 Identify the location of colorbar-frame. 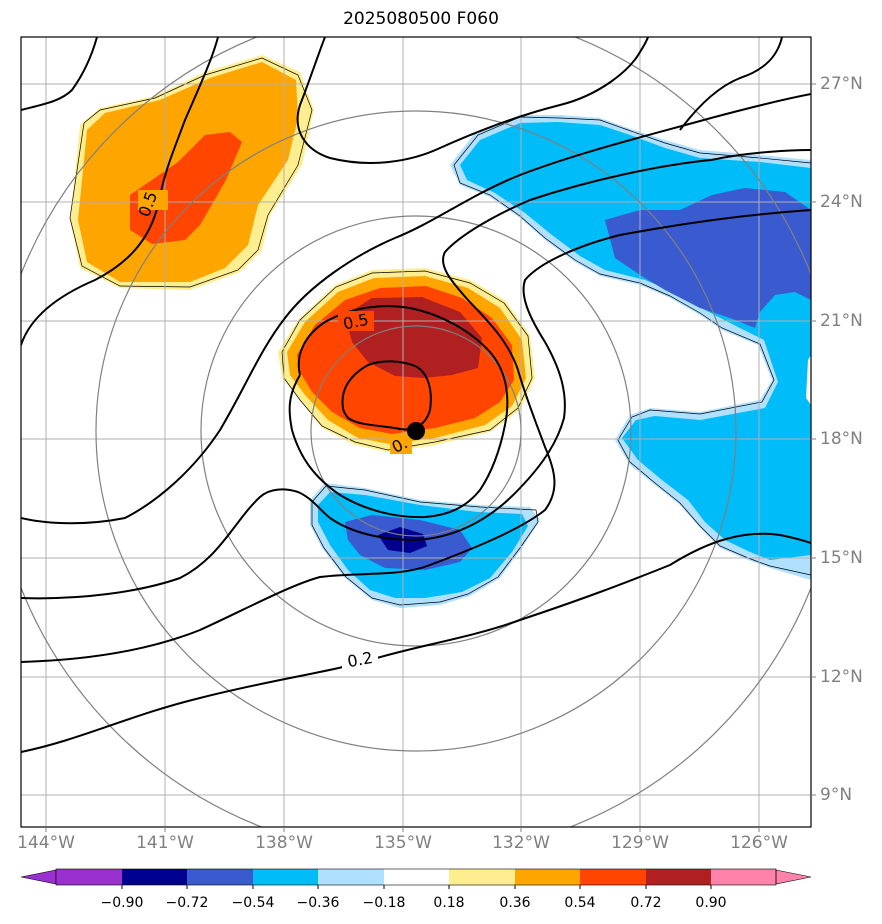
(416, 877).